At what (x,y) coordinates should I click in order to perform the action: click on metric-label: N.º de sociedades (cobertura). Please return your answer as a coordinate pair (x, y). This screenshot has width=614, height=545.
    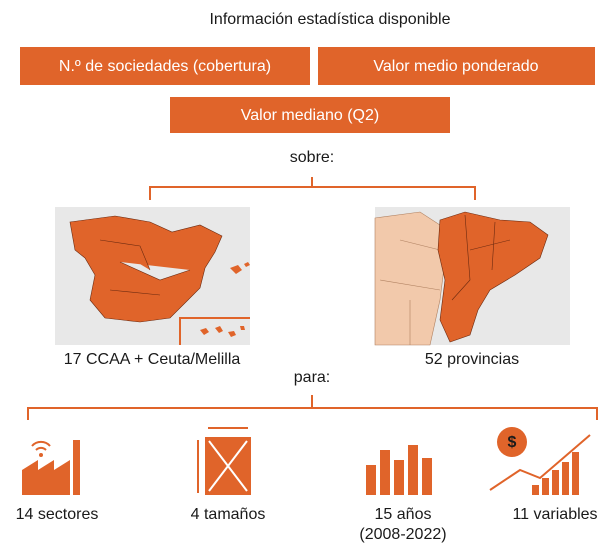
    Looking at the image, I should click on (165, 66).